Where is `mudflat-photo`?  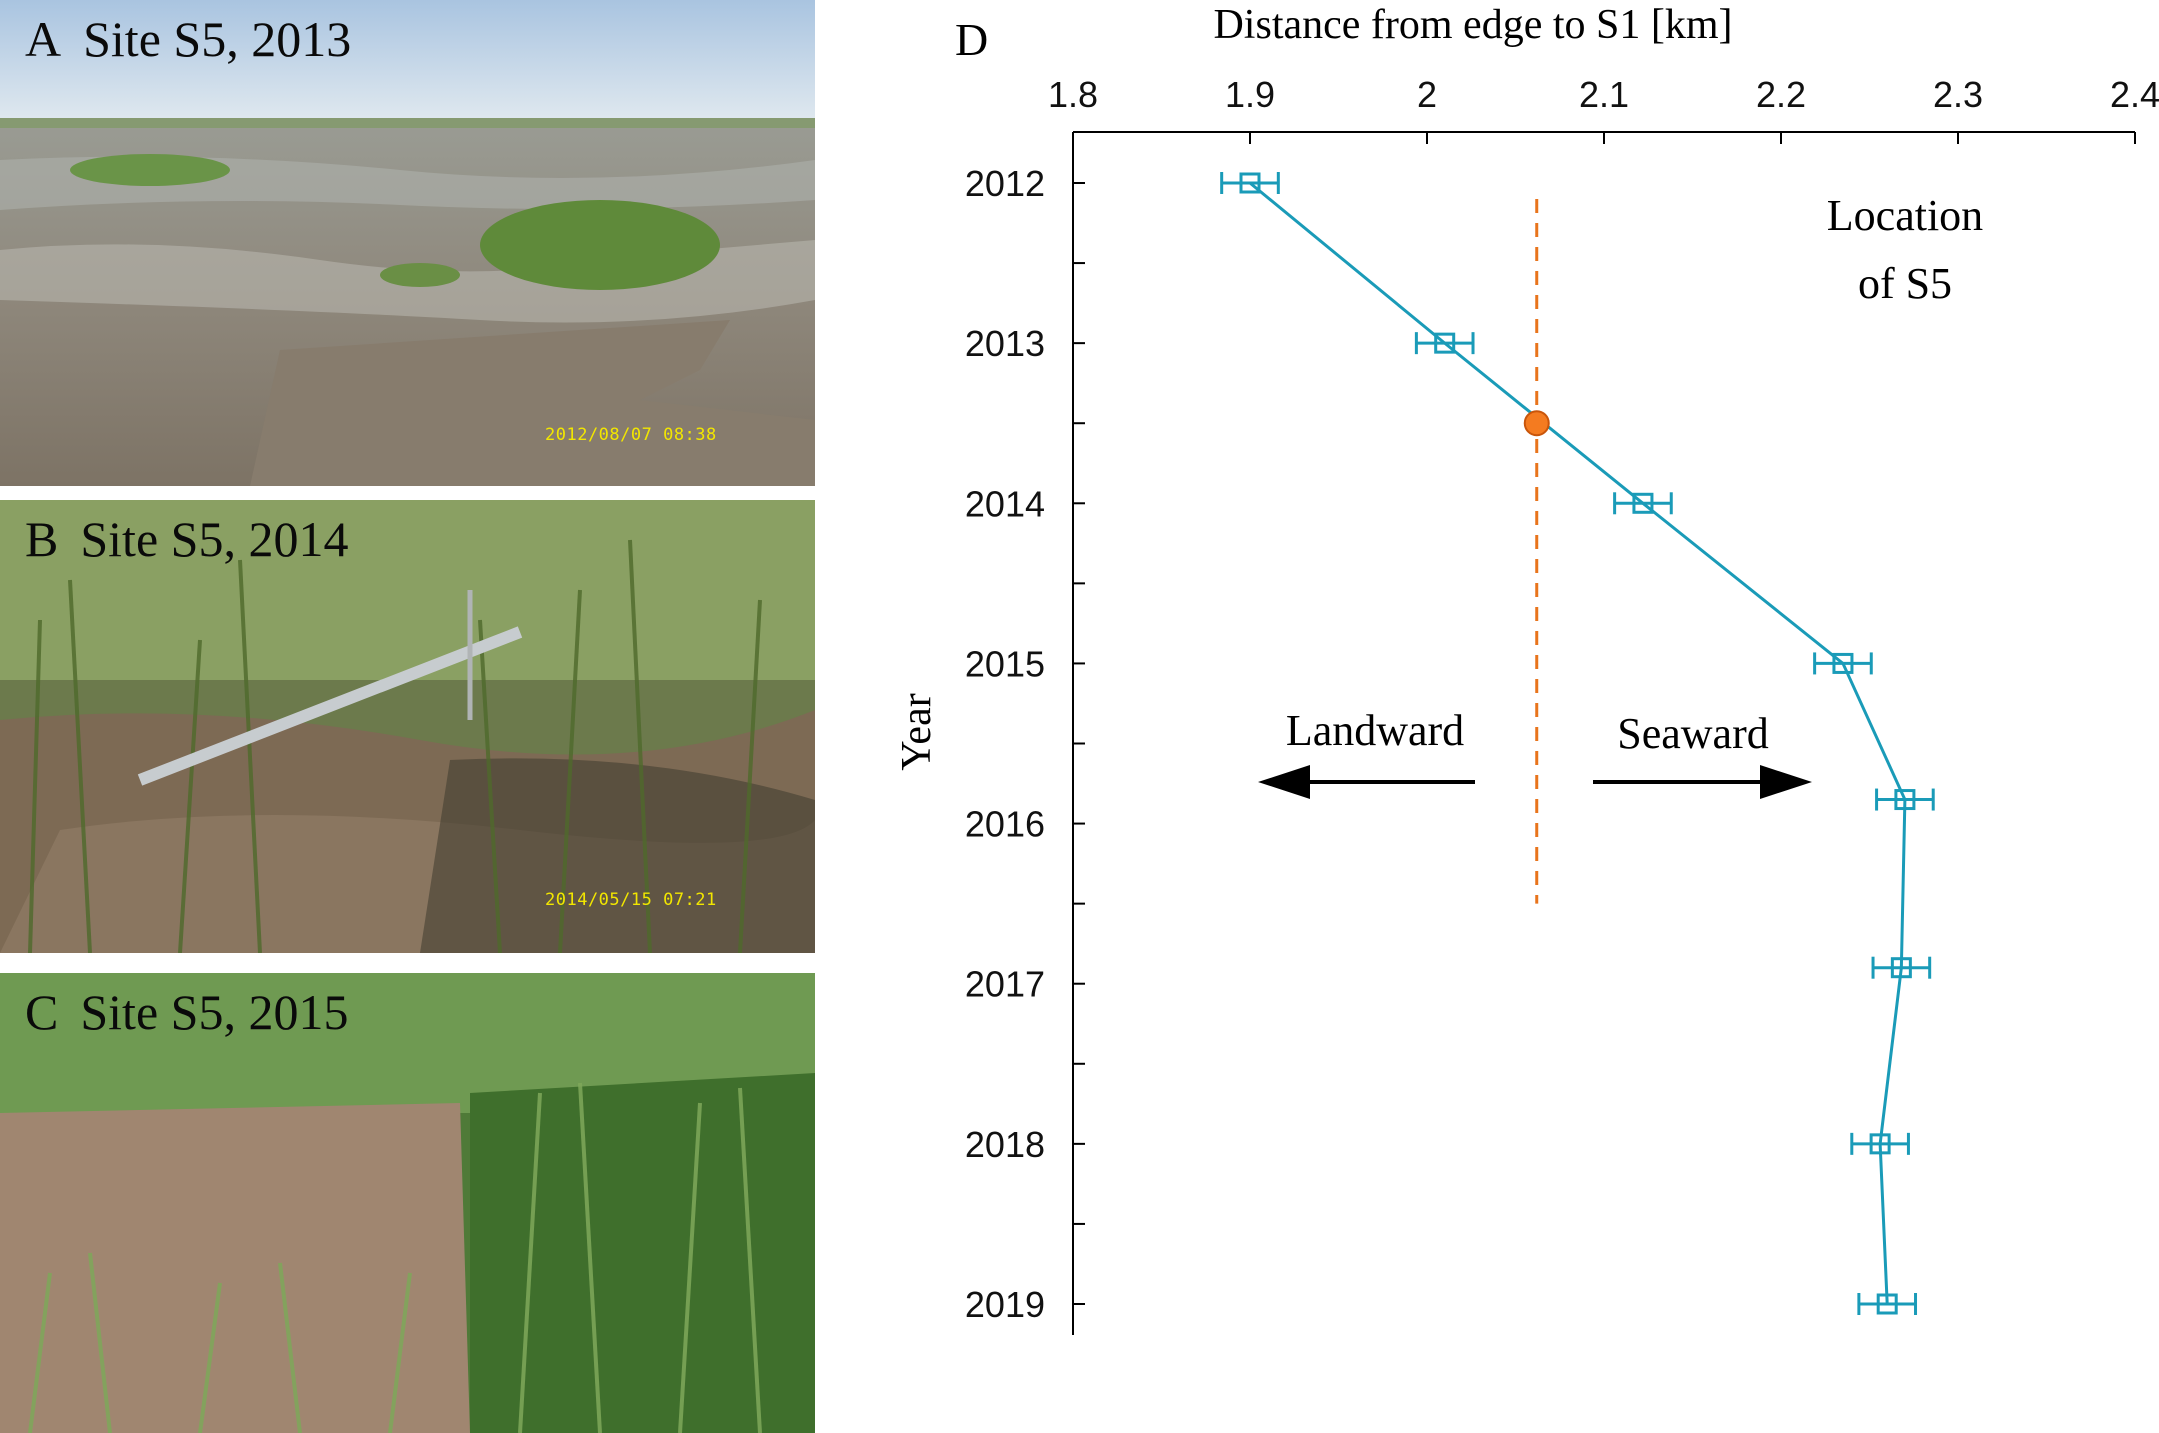 mudflat-photo is located at coordinates (407, 243).